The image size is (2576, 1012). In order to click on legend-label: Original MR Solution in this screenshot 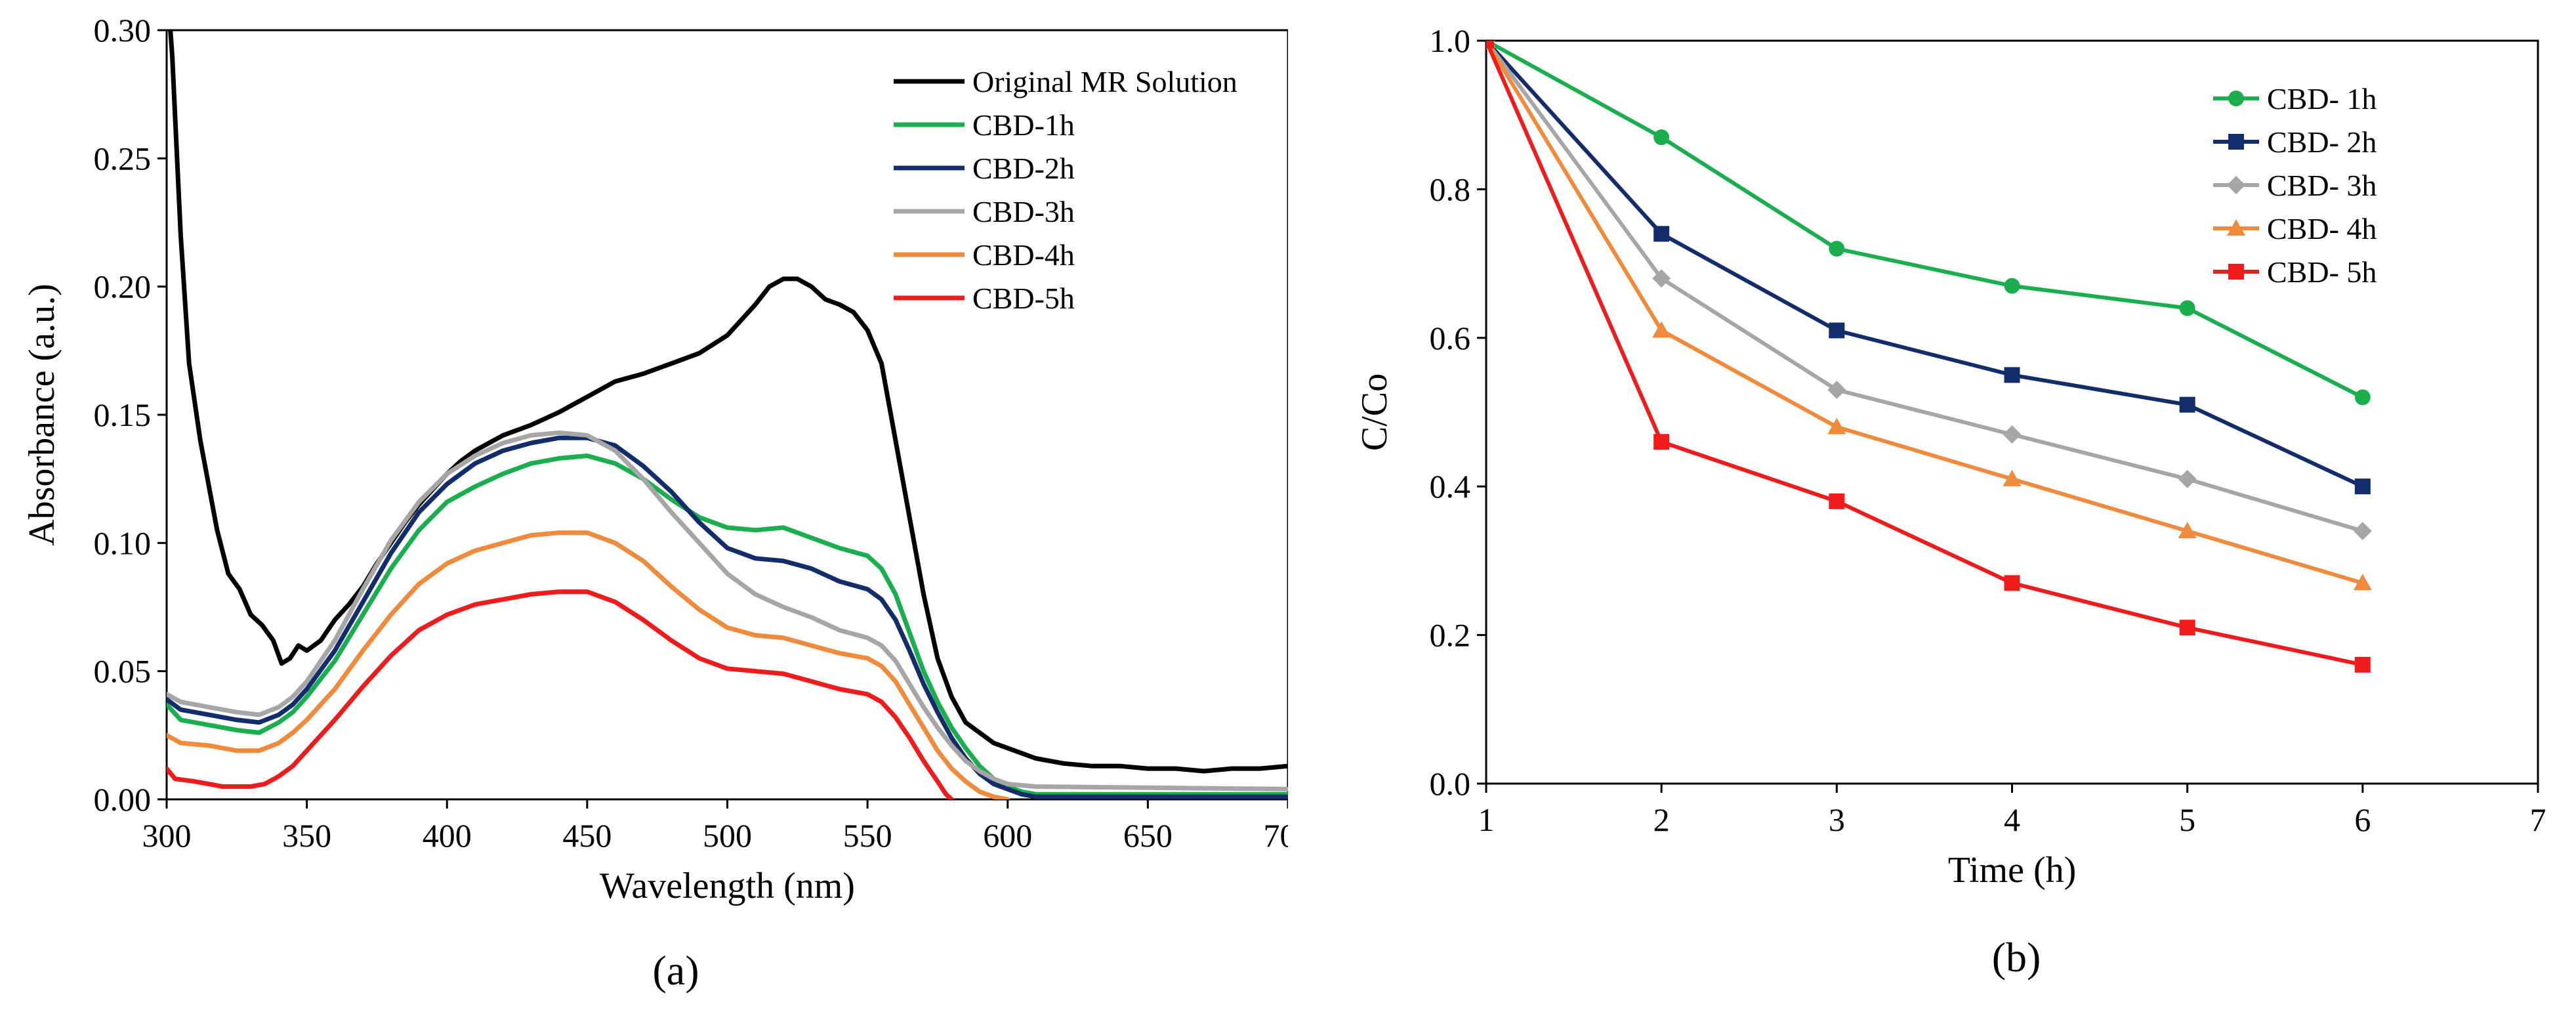, I will do `click(1104, 81)`.